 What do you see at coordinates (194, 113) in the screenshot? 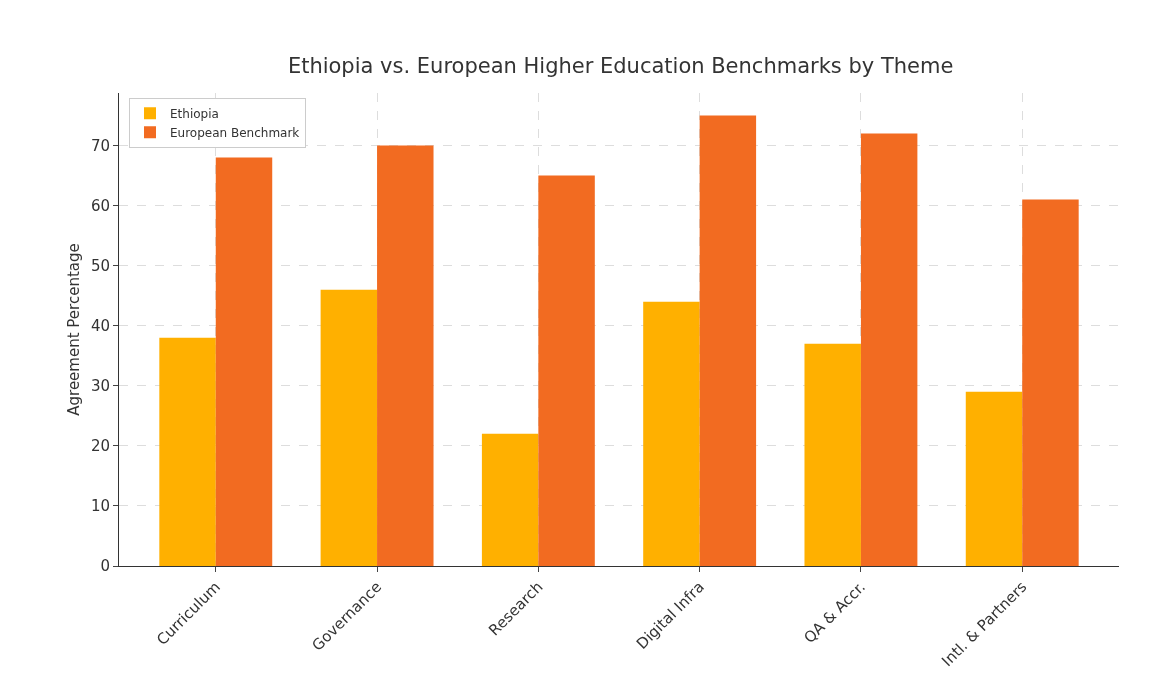
I see `legend-label: Ethiopia` at bounding box center [194, 113].